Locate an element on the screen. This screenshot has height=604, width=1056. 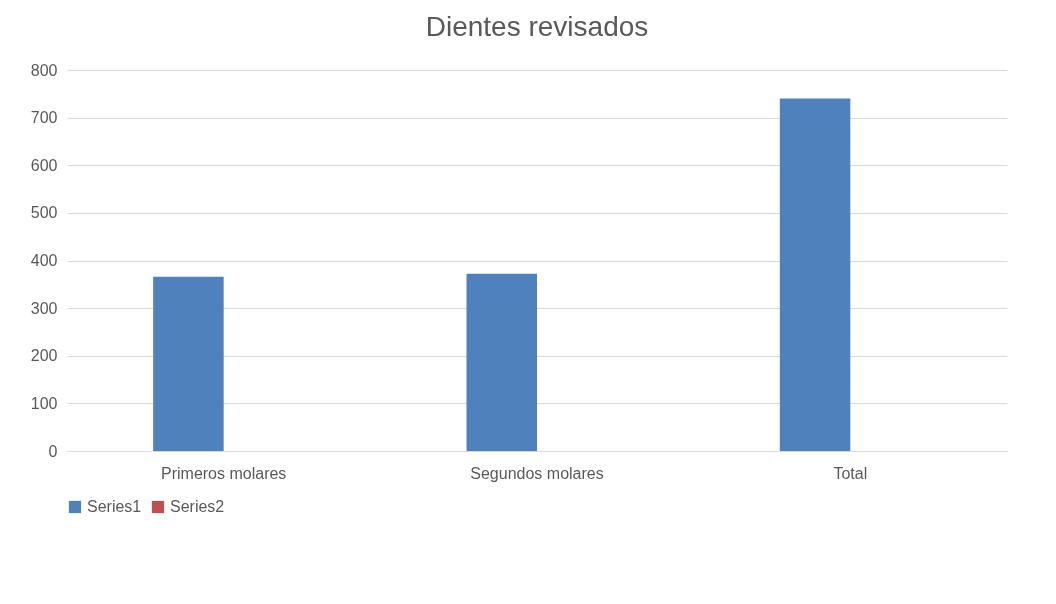
y-tick-label: 700 is located at coordinates (44, 118).